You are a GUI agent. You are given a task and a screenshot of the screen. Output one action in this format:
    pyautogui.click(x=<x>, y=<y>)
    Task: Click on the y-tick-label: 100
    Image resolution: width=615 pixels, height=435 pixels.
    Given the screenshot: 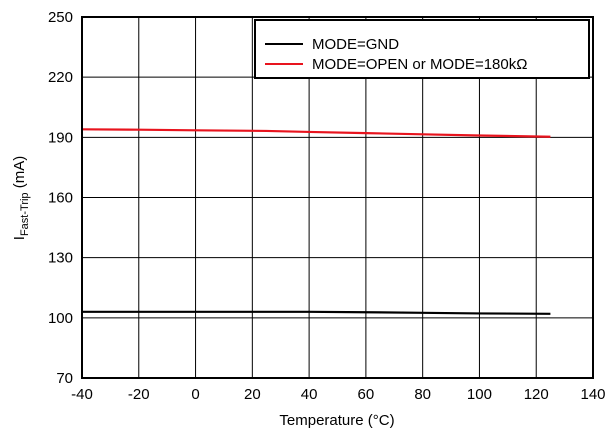 What is the action you would take?
    pyautogui.click(x=60, y=318)
    